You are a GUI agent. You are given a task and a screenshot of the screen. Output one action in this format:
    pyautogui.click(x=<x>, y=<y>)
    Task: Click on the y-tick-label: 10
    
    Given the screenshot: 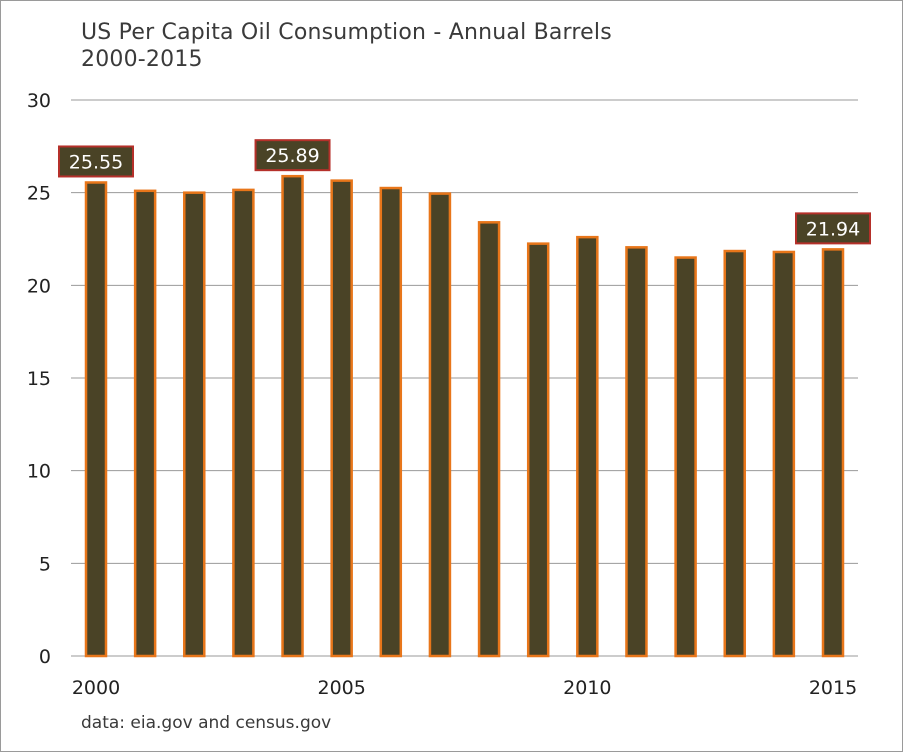 What is the action you would take?
    pyautogui.click(x=39, y=472)
    